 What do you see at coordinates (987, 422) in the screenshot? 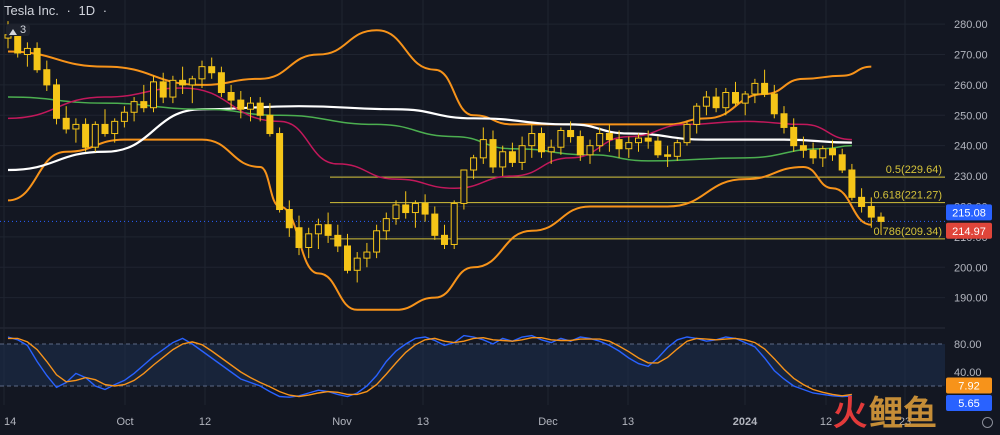
I see `gear-icon` at bounding box center [987, 422].